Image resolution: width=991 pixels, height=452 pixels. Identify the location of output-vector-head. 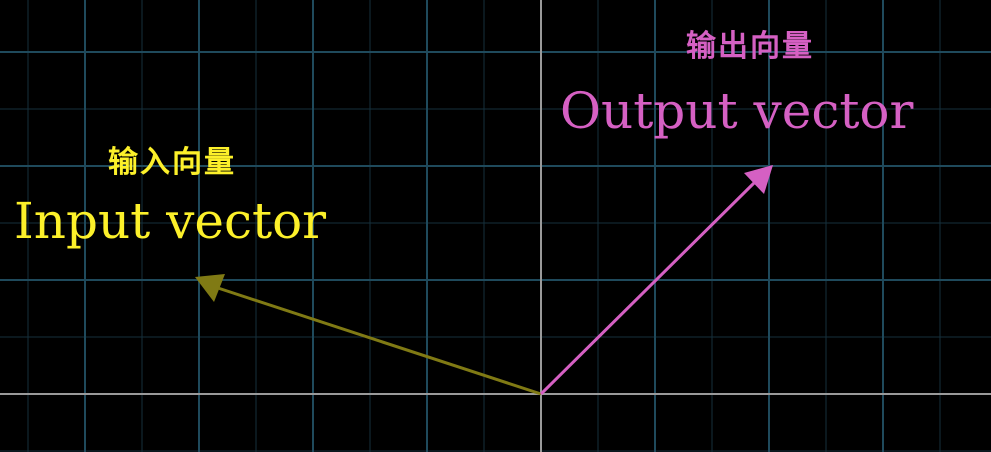
(758, 179).